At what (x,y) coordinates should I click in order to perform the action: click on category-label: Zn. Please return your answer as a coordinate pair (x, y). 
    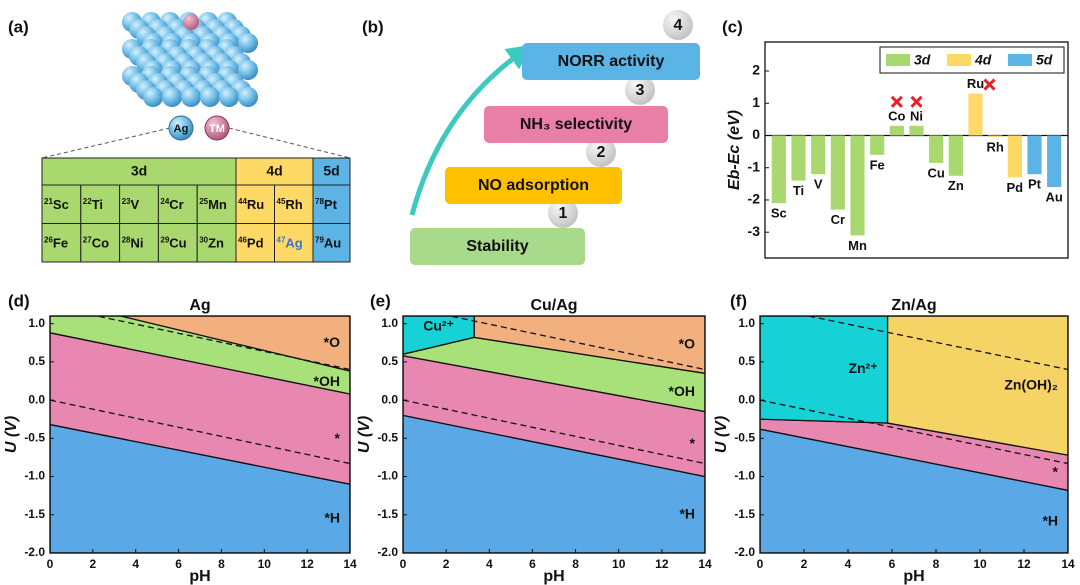
    Looking at the image, I should click on (956, 185).